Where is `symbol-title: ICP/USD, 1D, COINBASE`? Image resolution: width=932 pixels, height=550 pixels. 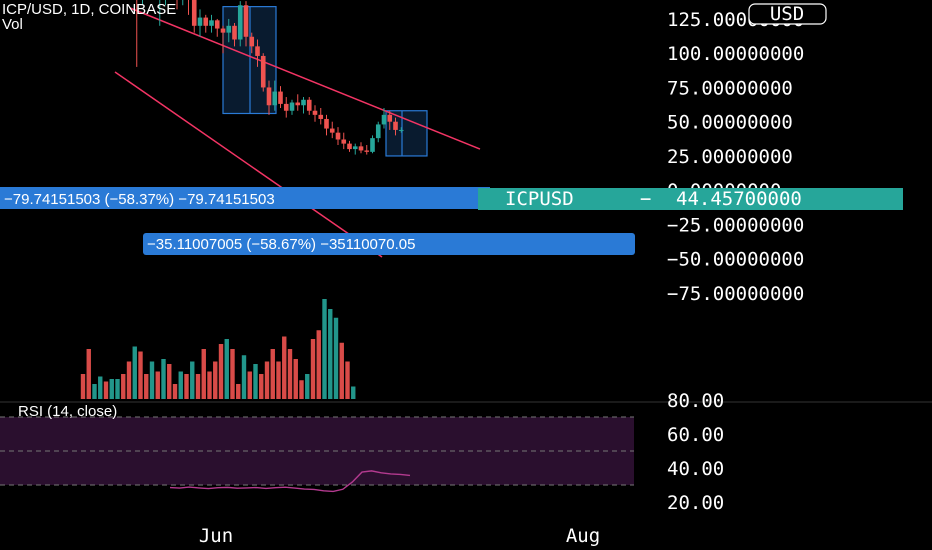
symbol-title: ICP/USD, 1D, COINBASE is located at coordinates (89, 9).